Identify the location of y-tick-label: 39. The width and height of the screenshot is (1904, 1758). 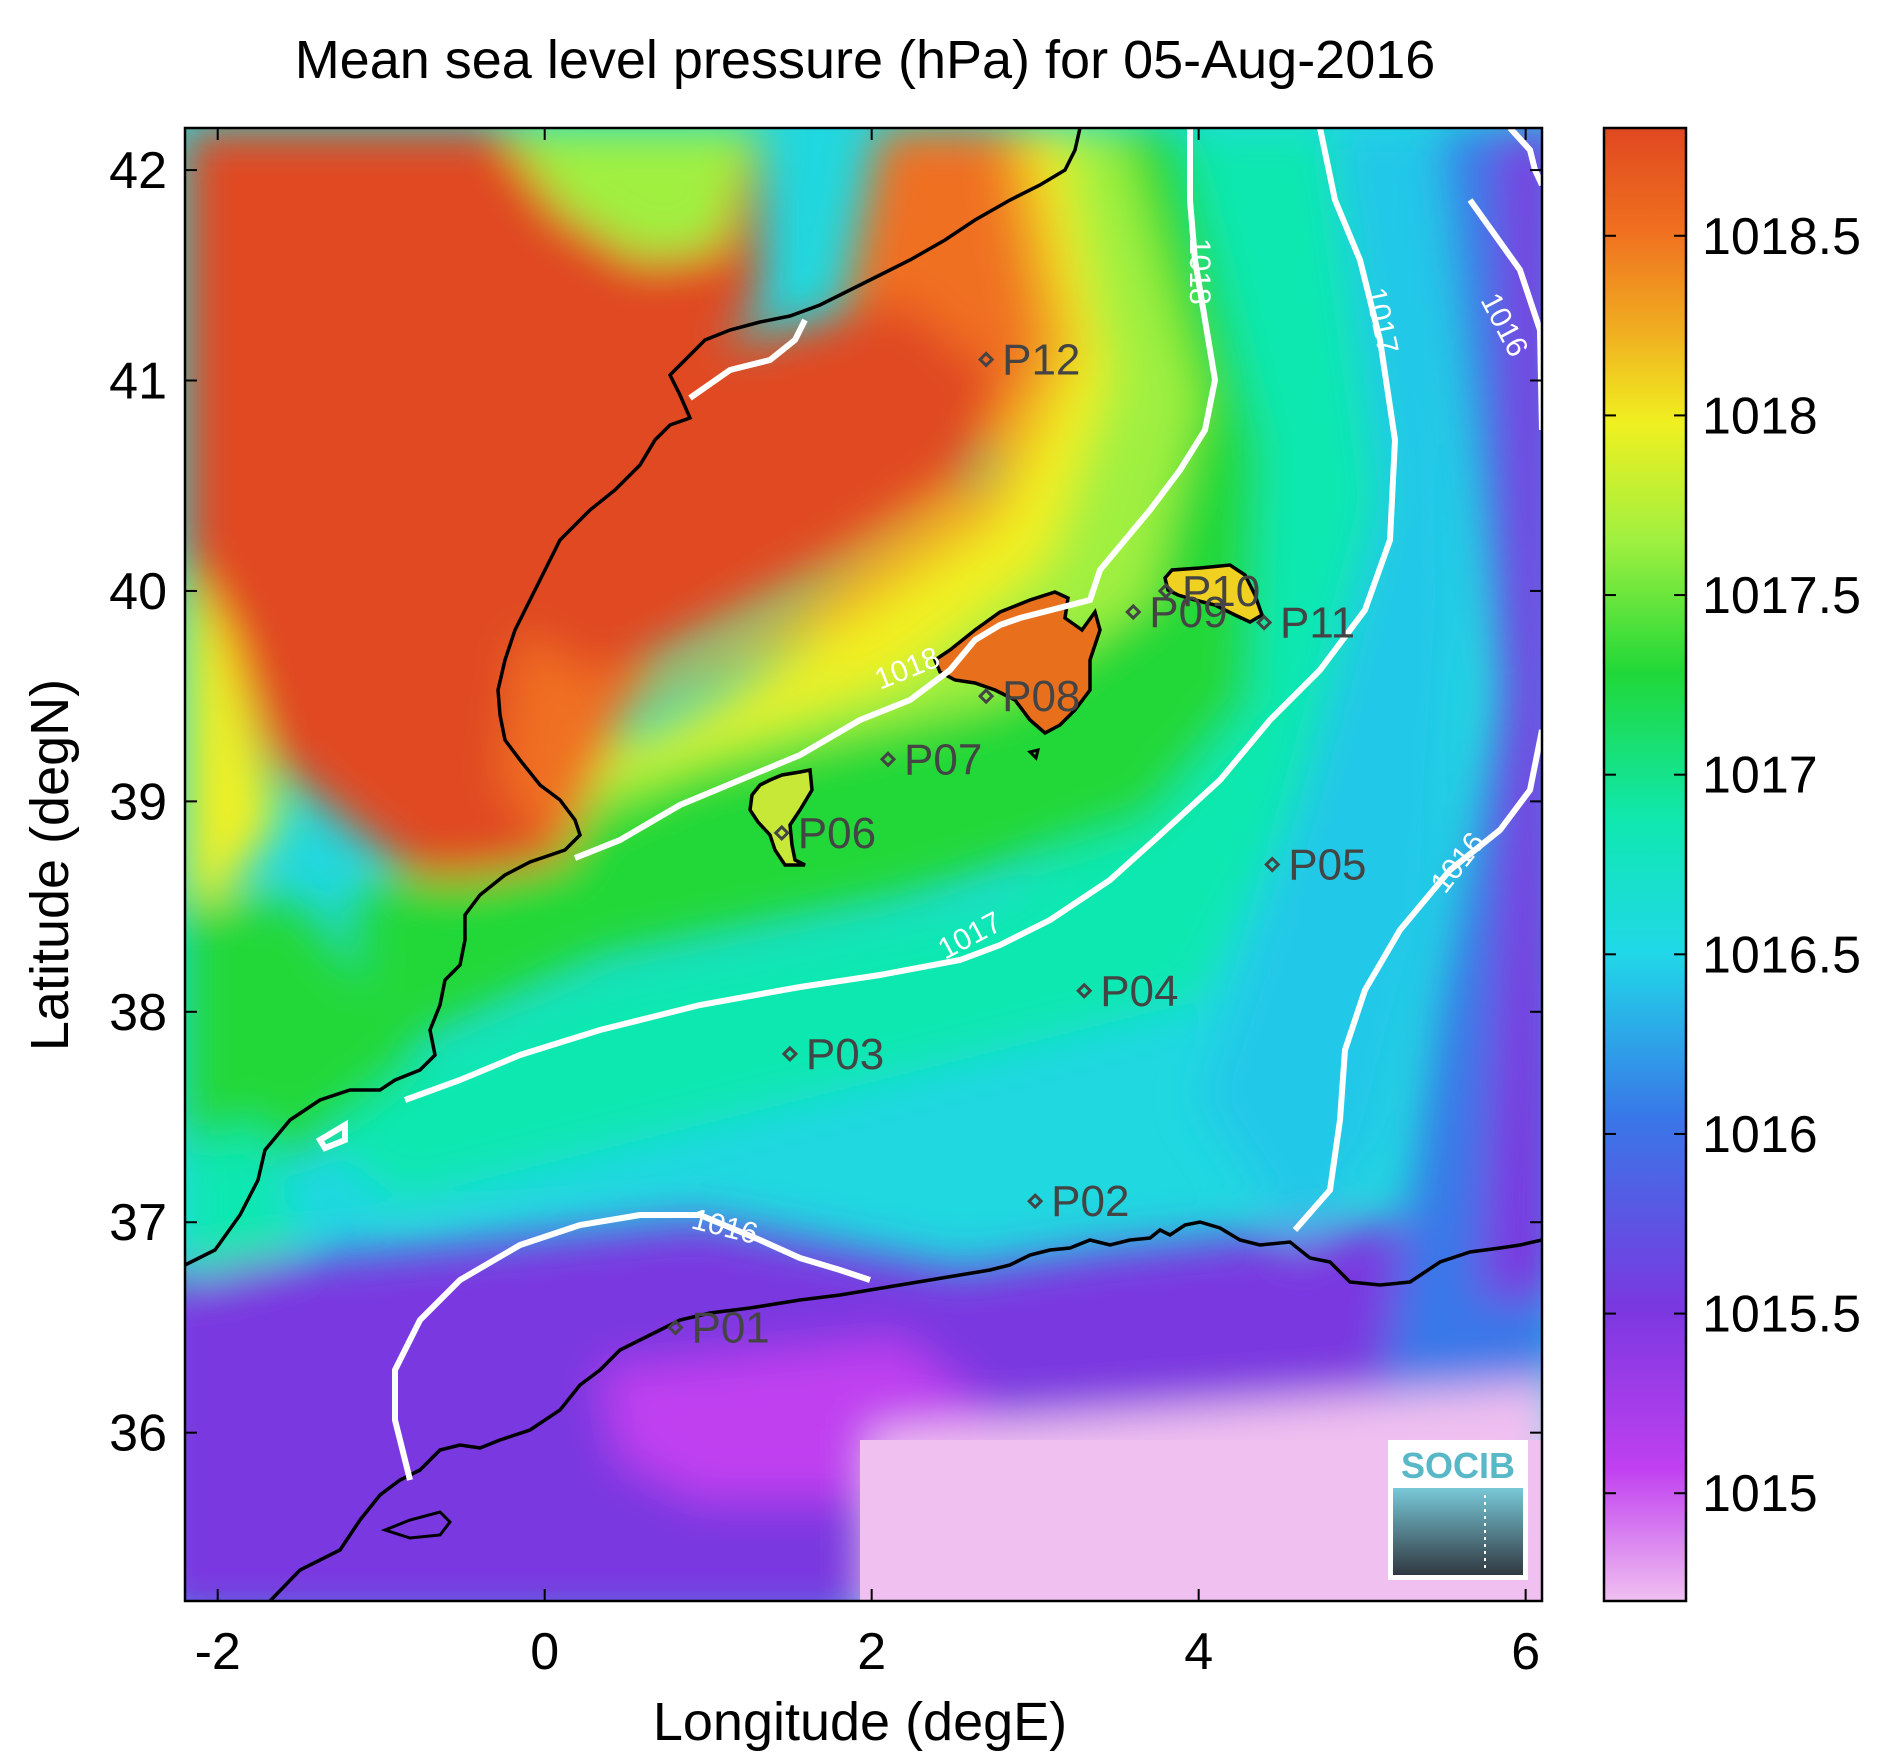
(138, 802).